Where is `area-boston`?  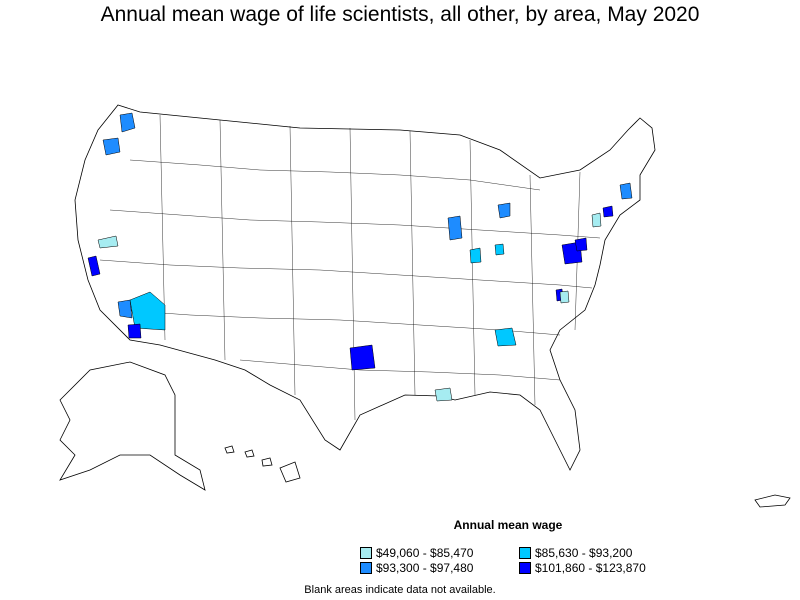 area-boston is located at coordinates (626, 191).